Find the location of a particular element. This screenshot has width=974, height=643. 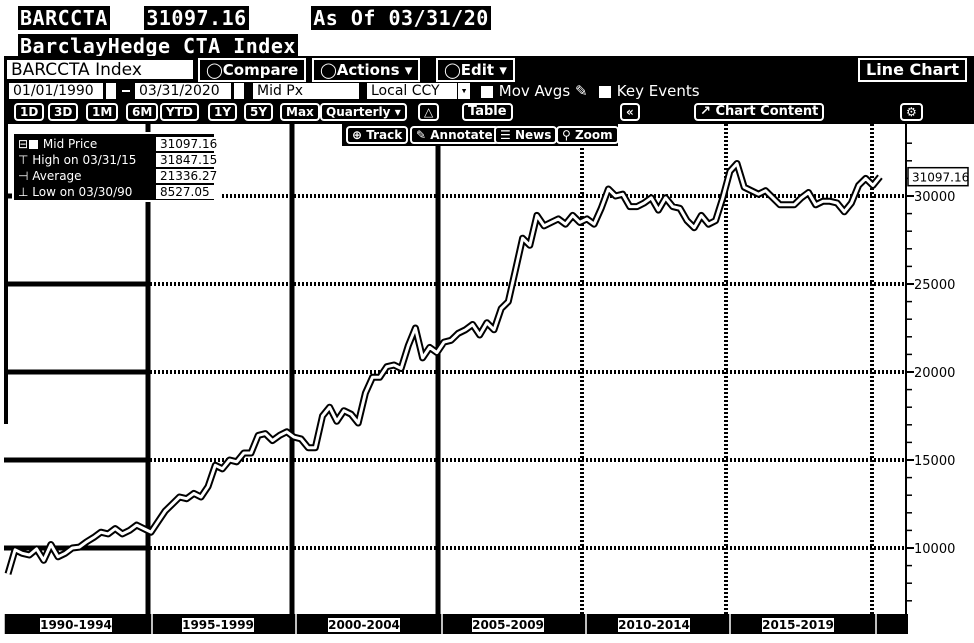

actions-button: ◯Actions ▾ is located at coordinates (366, 70).